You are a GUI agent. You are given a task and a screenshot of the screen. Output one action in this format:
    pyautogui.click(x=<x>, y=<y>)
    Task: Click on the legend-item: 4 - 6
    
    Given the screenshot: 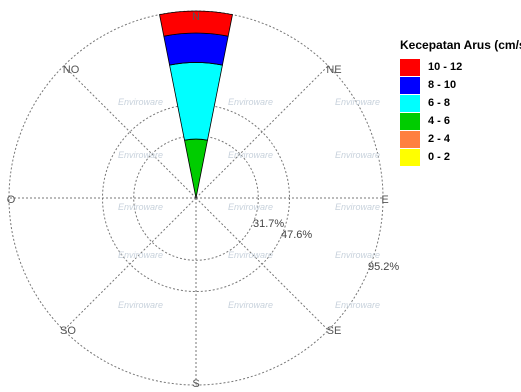 What is the action you would take?
    pyautogui.click(x=460, y=121)
    